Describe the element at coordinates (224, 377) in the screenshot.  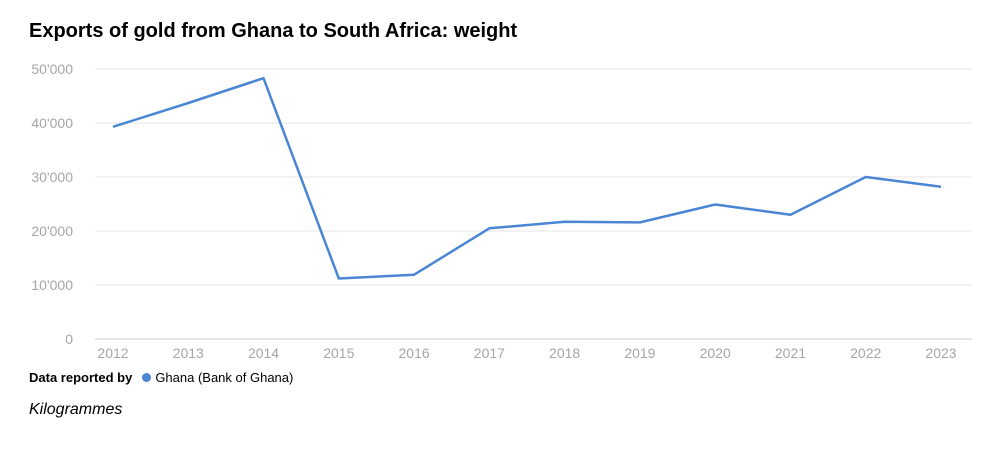
I see `legend-series-label: Ghana (Bank of Ghana)` at that location.